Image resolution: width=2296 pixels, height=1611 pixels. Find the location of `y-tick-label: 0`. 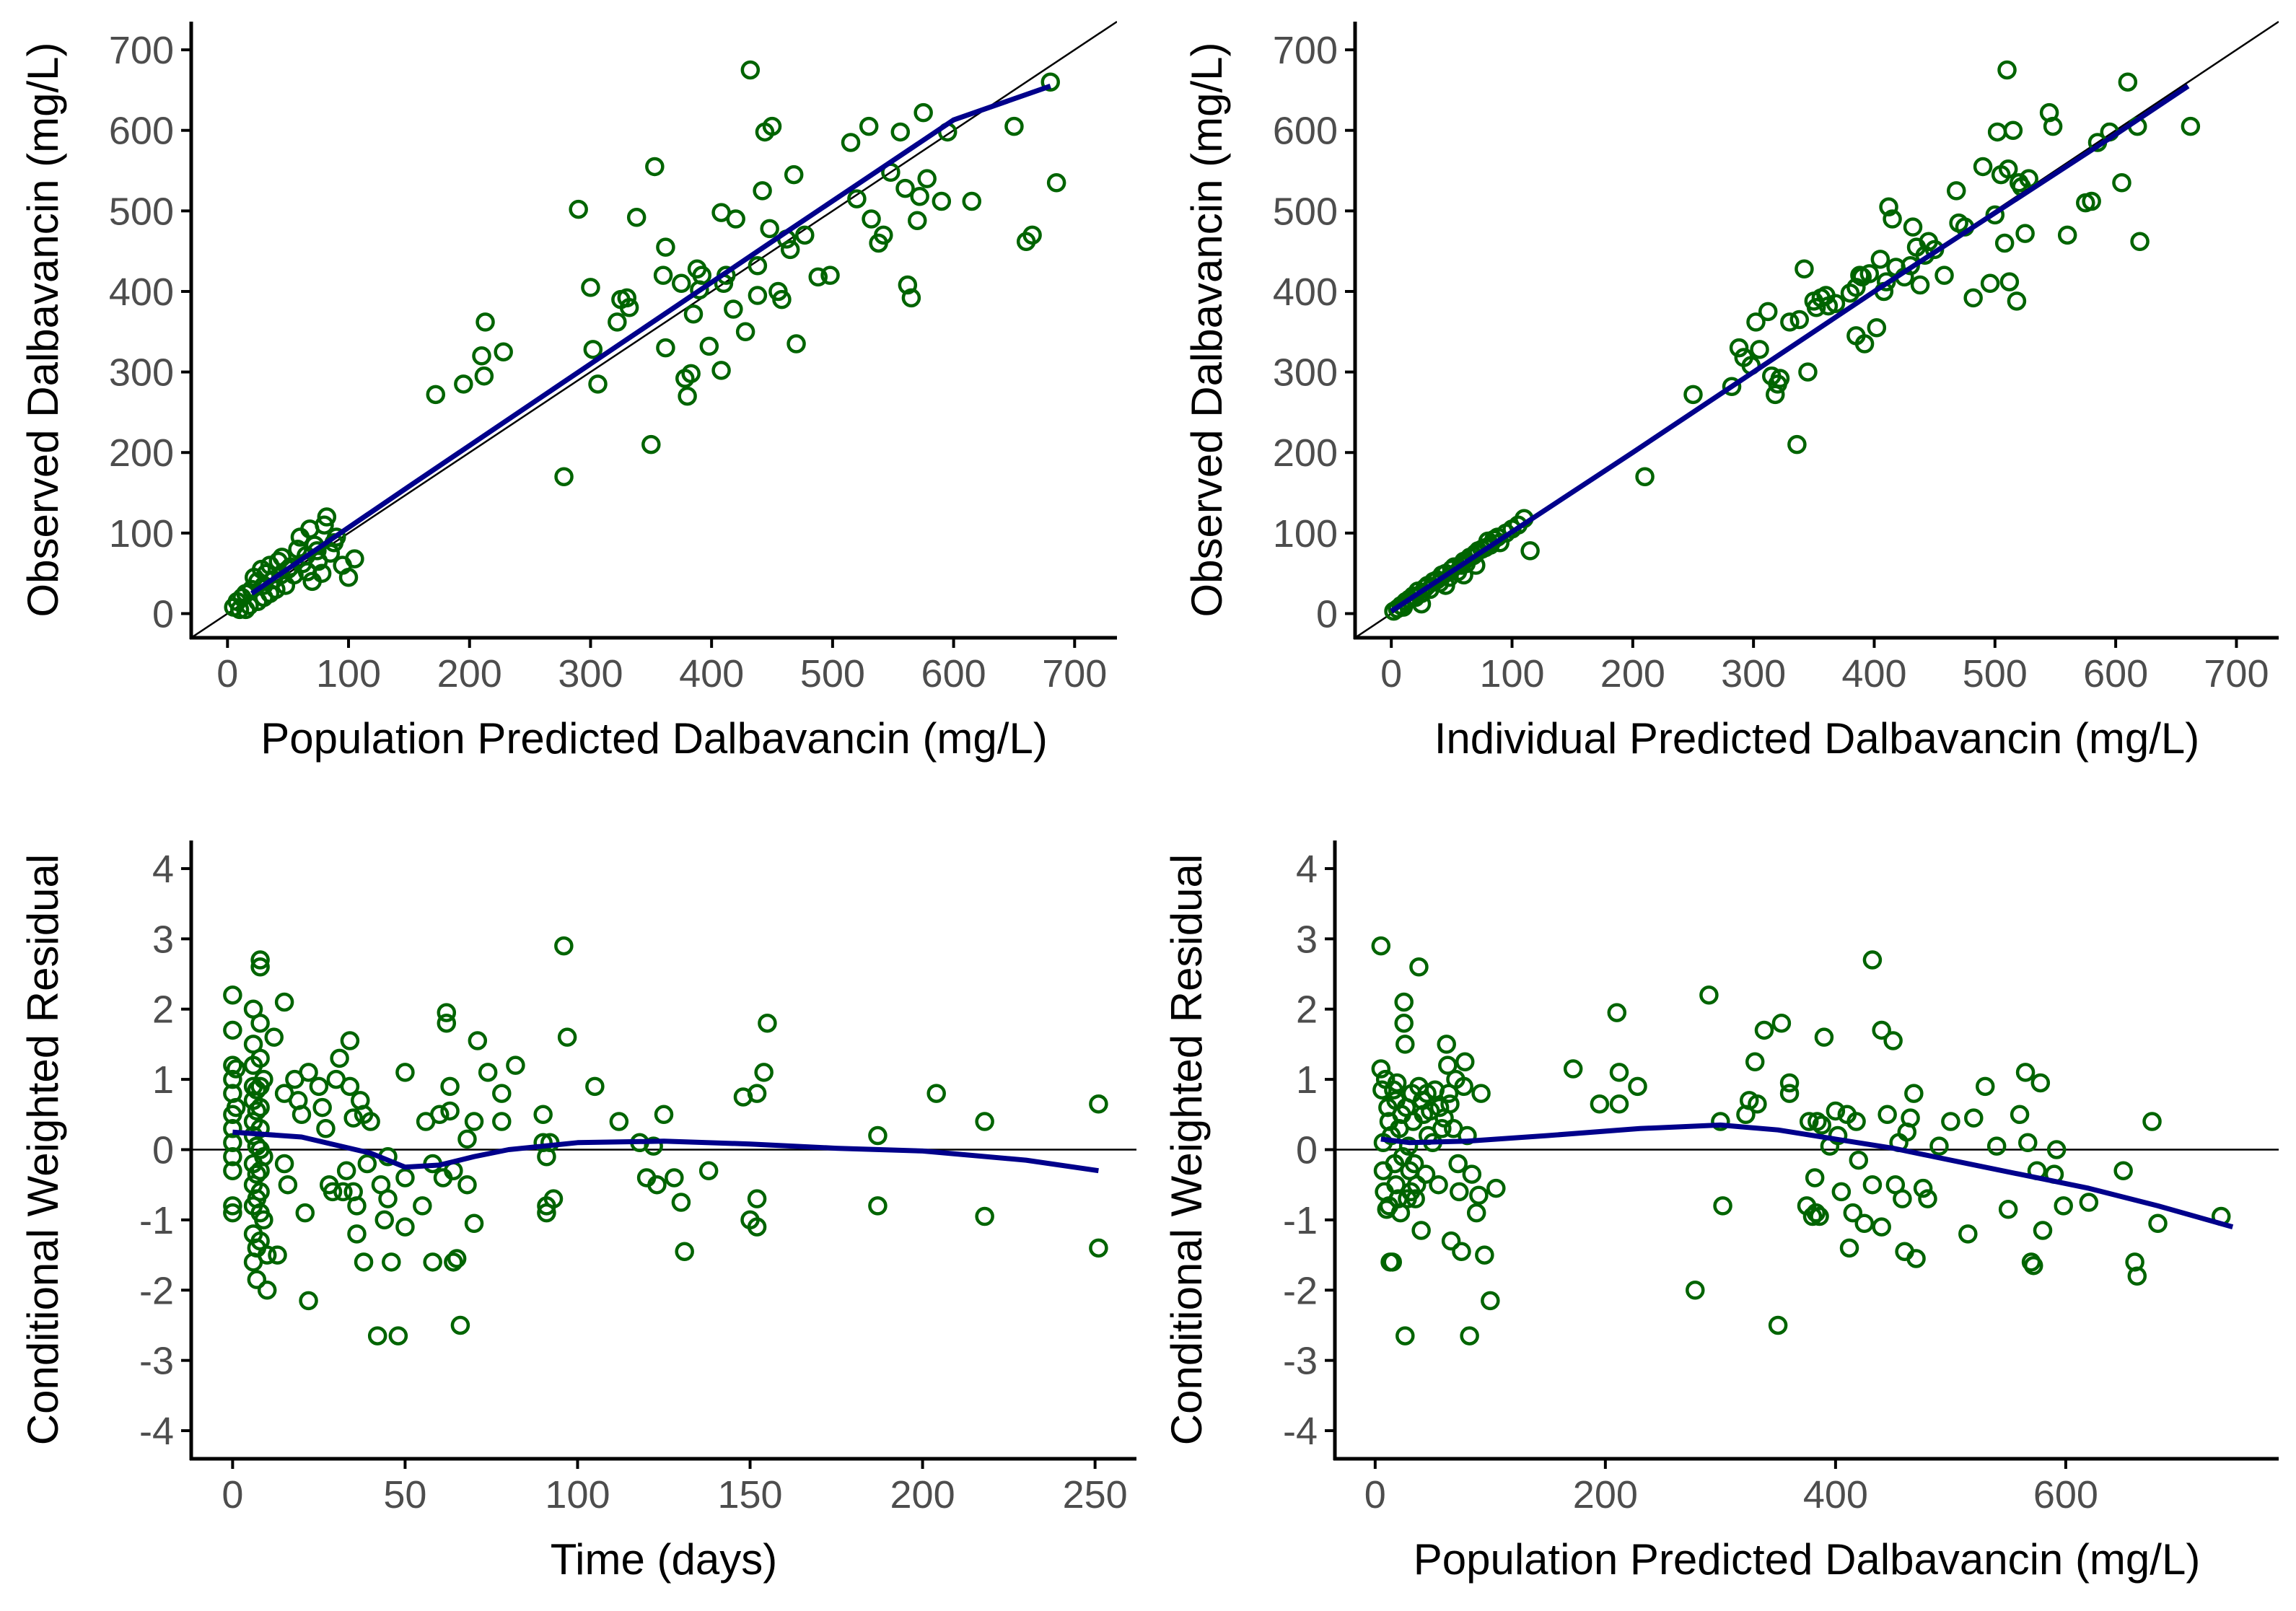

y-tick-label: 0 is located at coordinates (1307, 1150).